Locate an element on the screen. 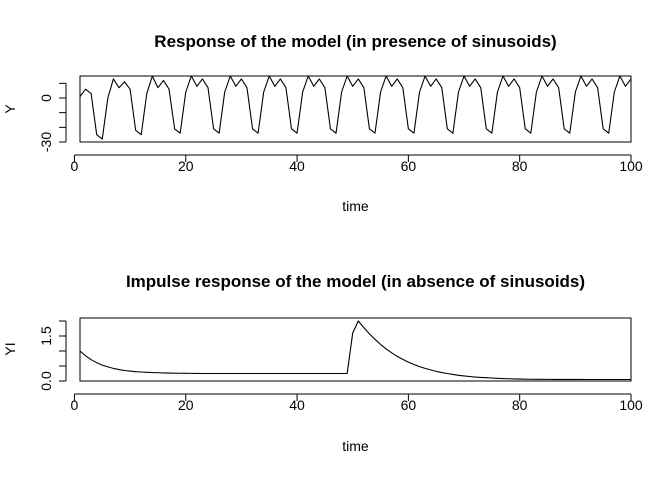  y-tick-label: 1.5 is located at coordinates (46, 336).